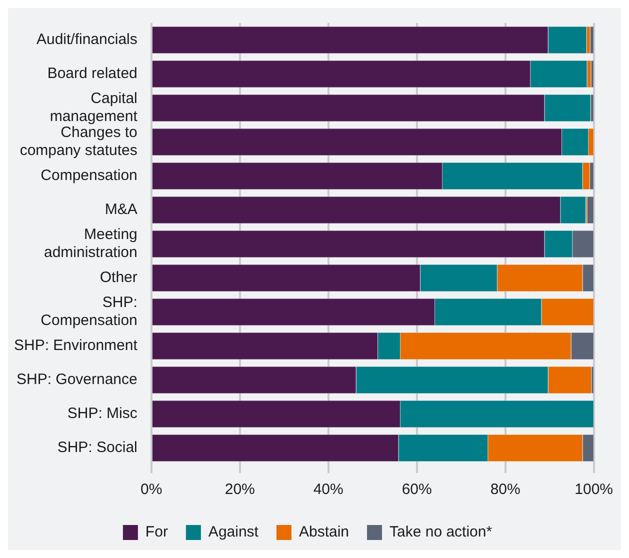 The image size is (629, 558). I want to click on y-tick-label: Other, so click(119, 277).